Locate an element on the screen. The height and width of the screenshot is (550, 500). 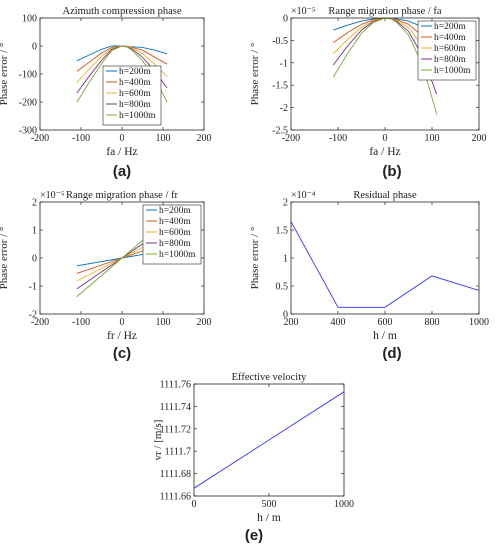
y-tick-label: -100 is located at coordinates (28, 75).